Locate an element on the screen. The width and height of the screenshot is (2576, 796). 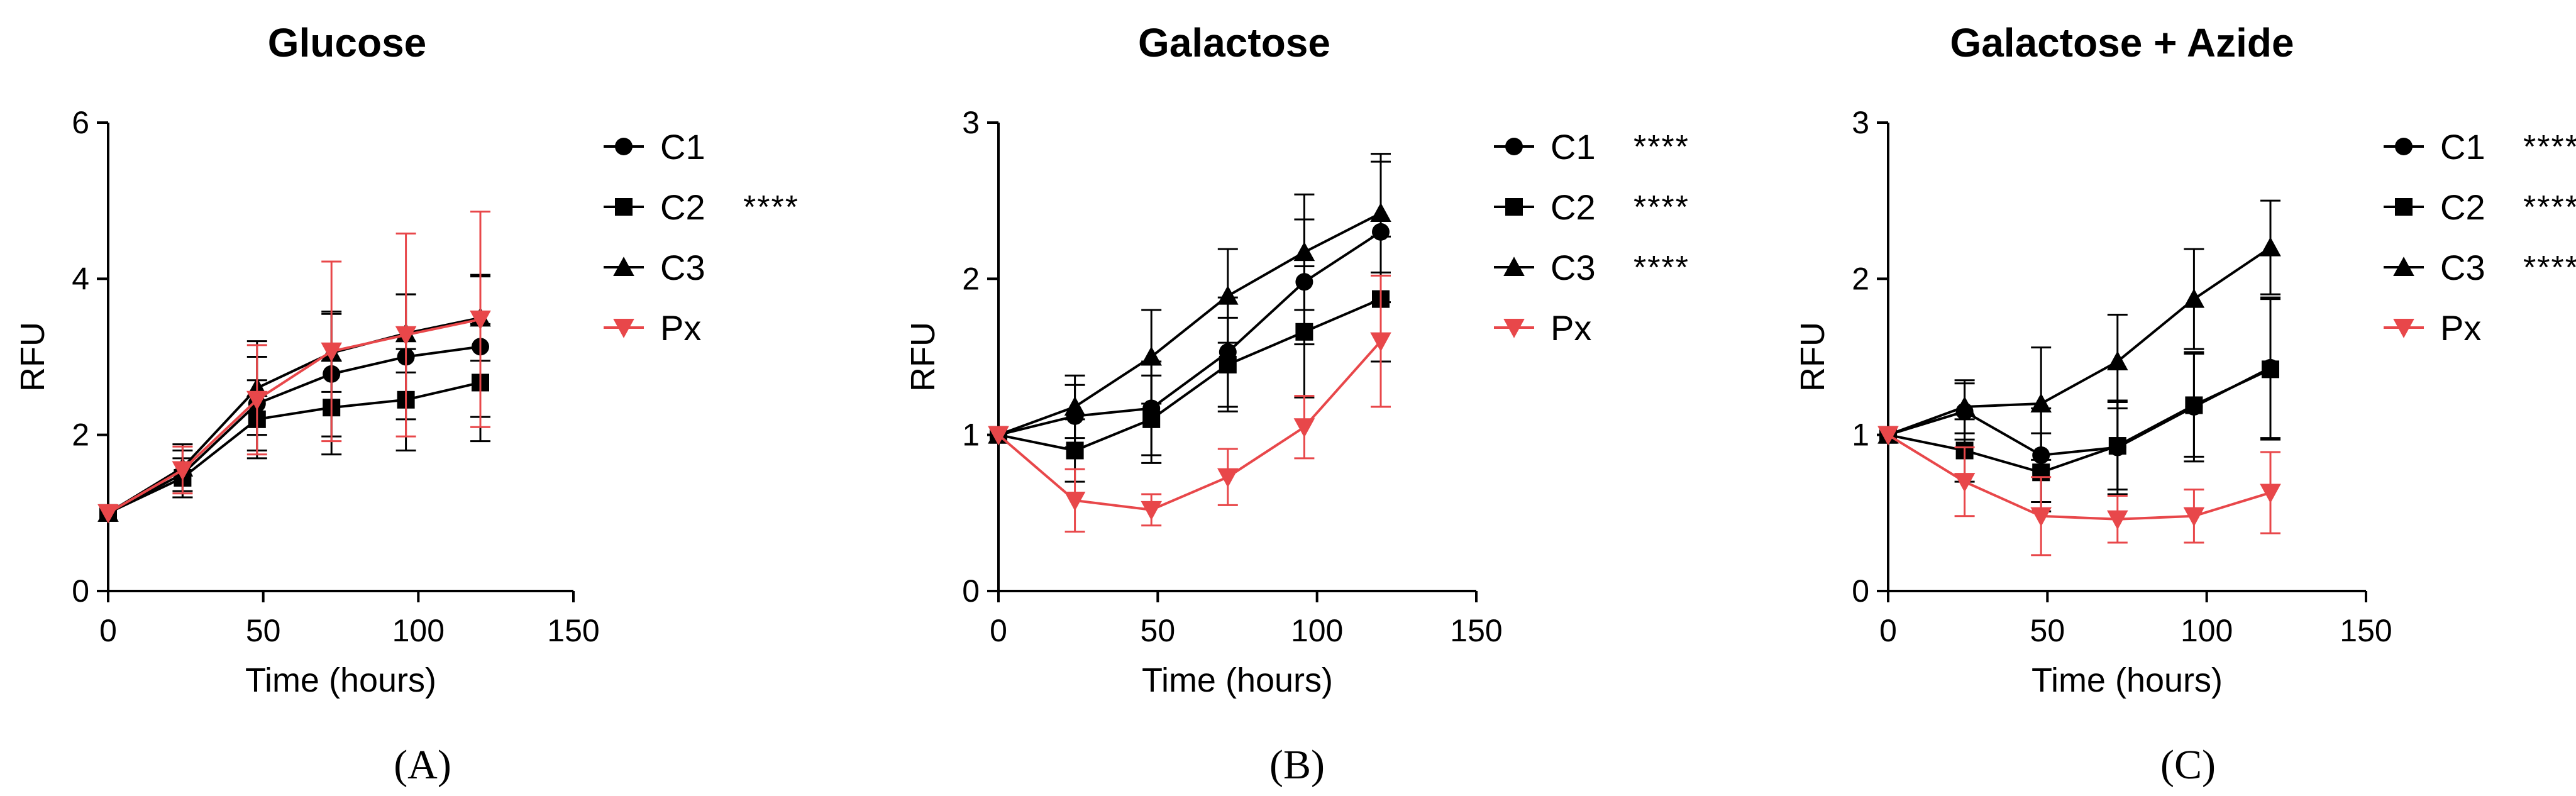
series-c1 is located at coordinates (2079, 399).